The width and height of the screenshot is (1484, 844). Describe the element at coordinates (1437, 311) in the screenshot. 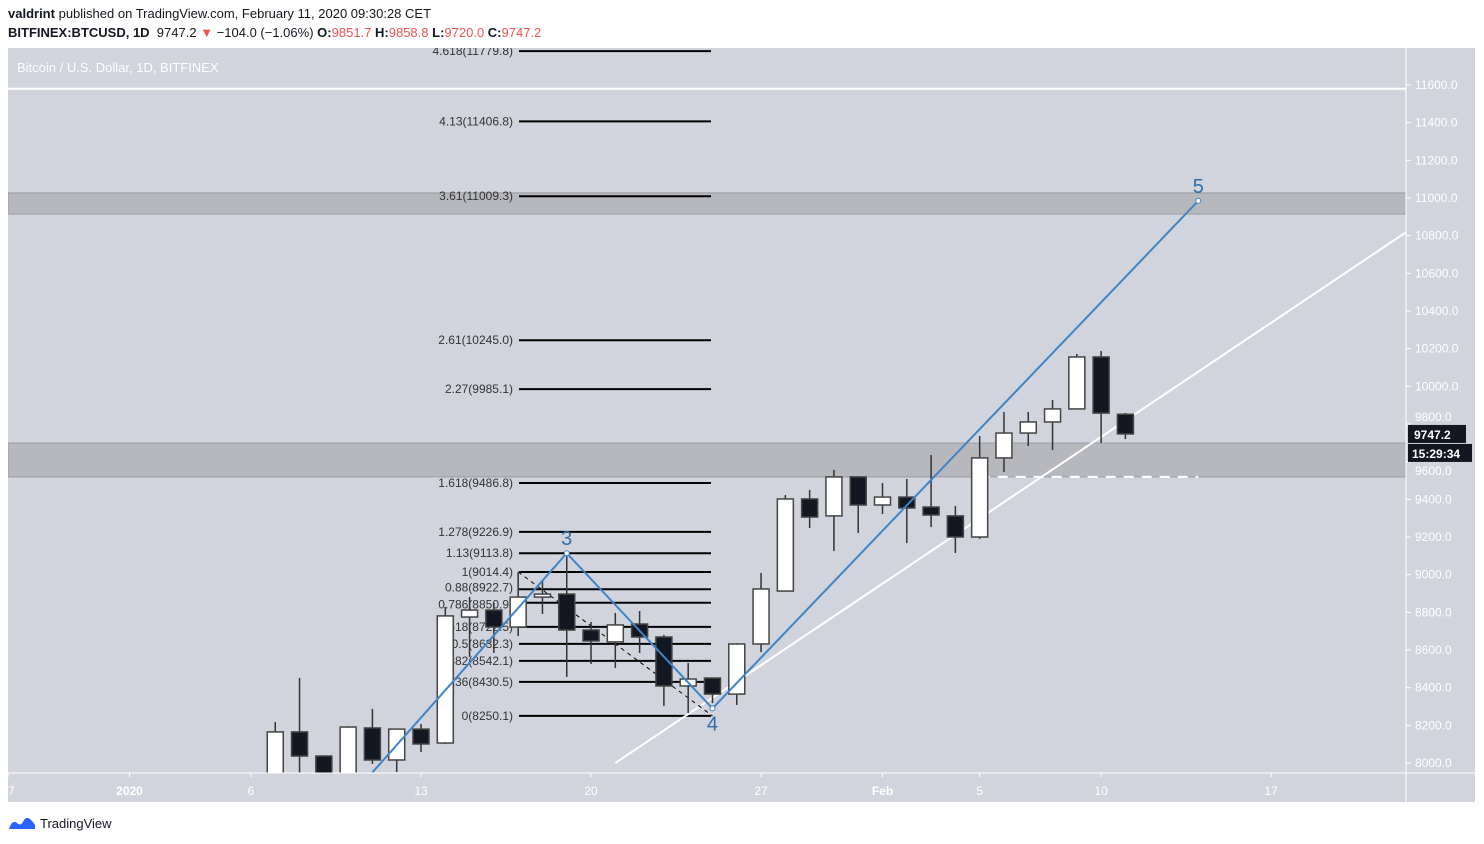

I see `price-tick-label: 10400.0` at that location.